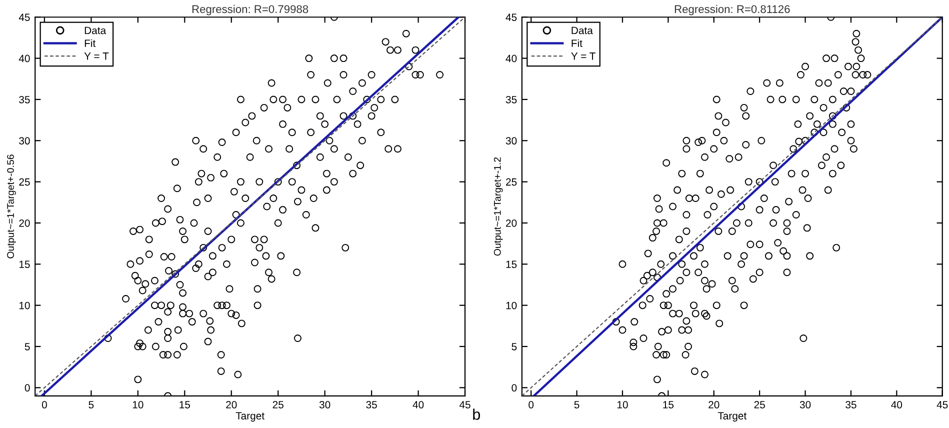 This screenshot has width=949, height=428. What do you see at coordinates (11, 206) in the screenshot?
I see `y-axis-title: Output~=1*Target+-0.56` at bounding box center [11, 206].